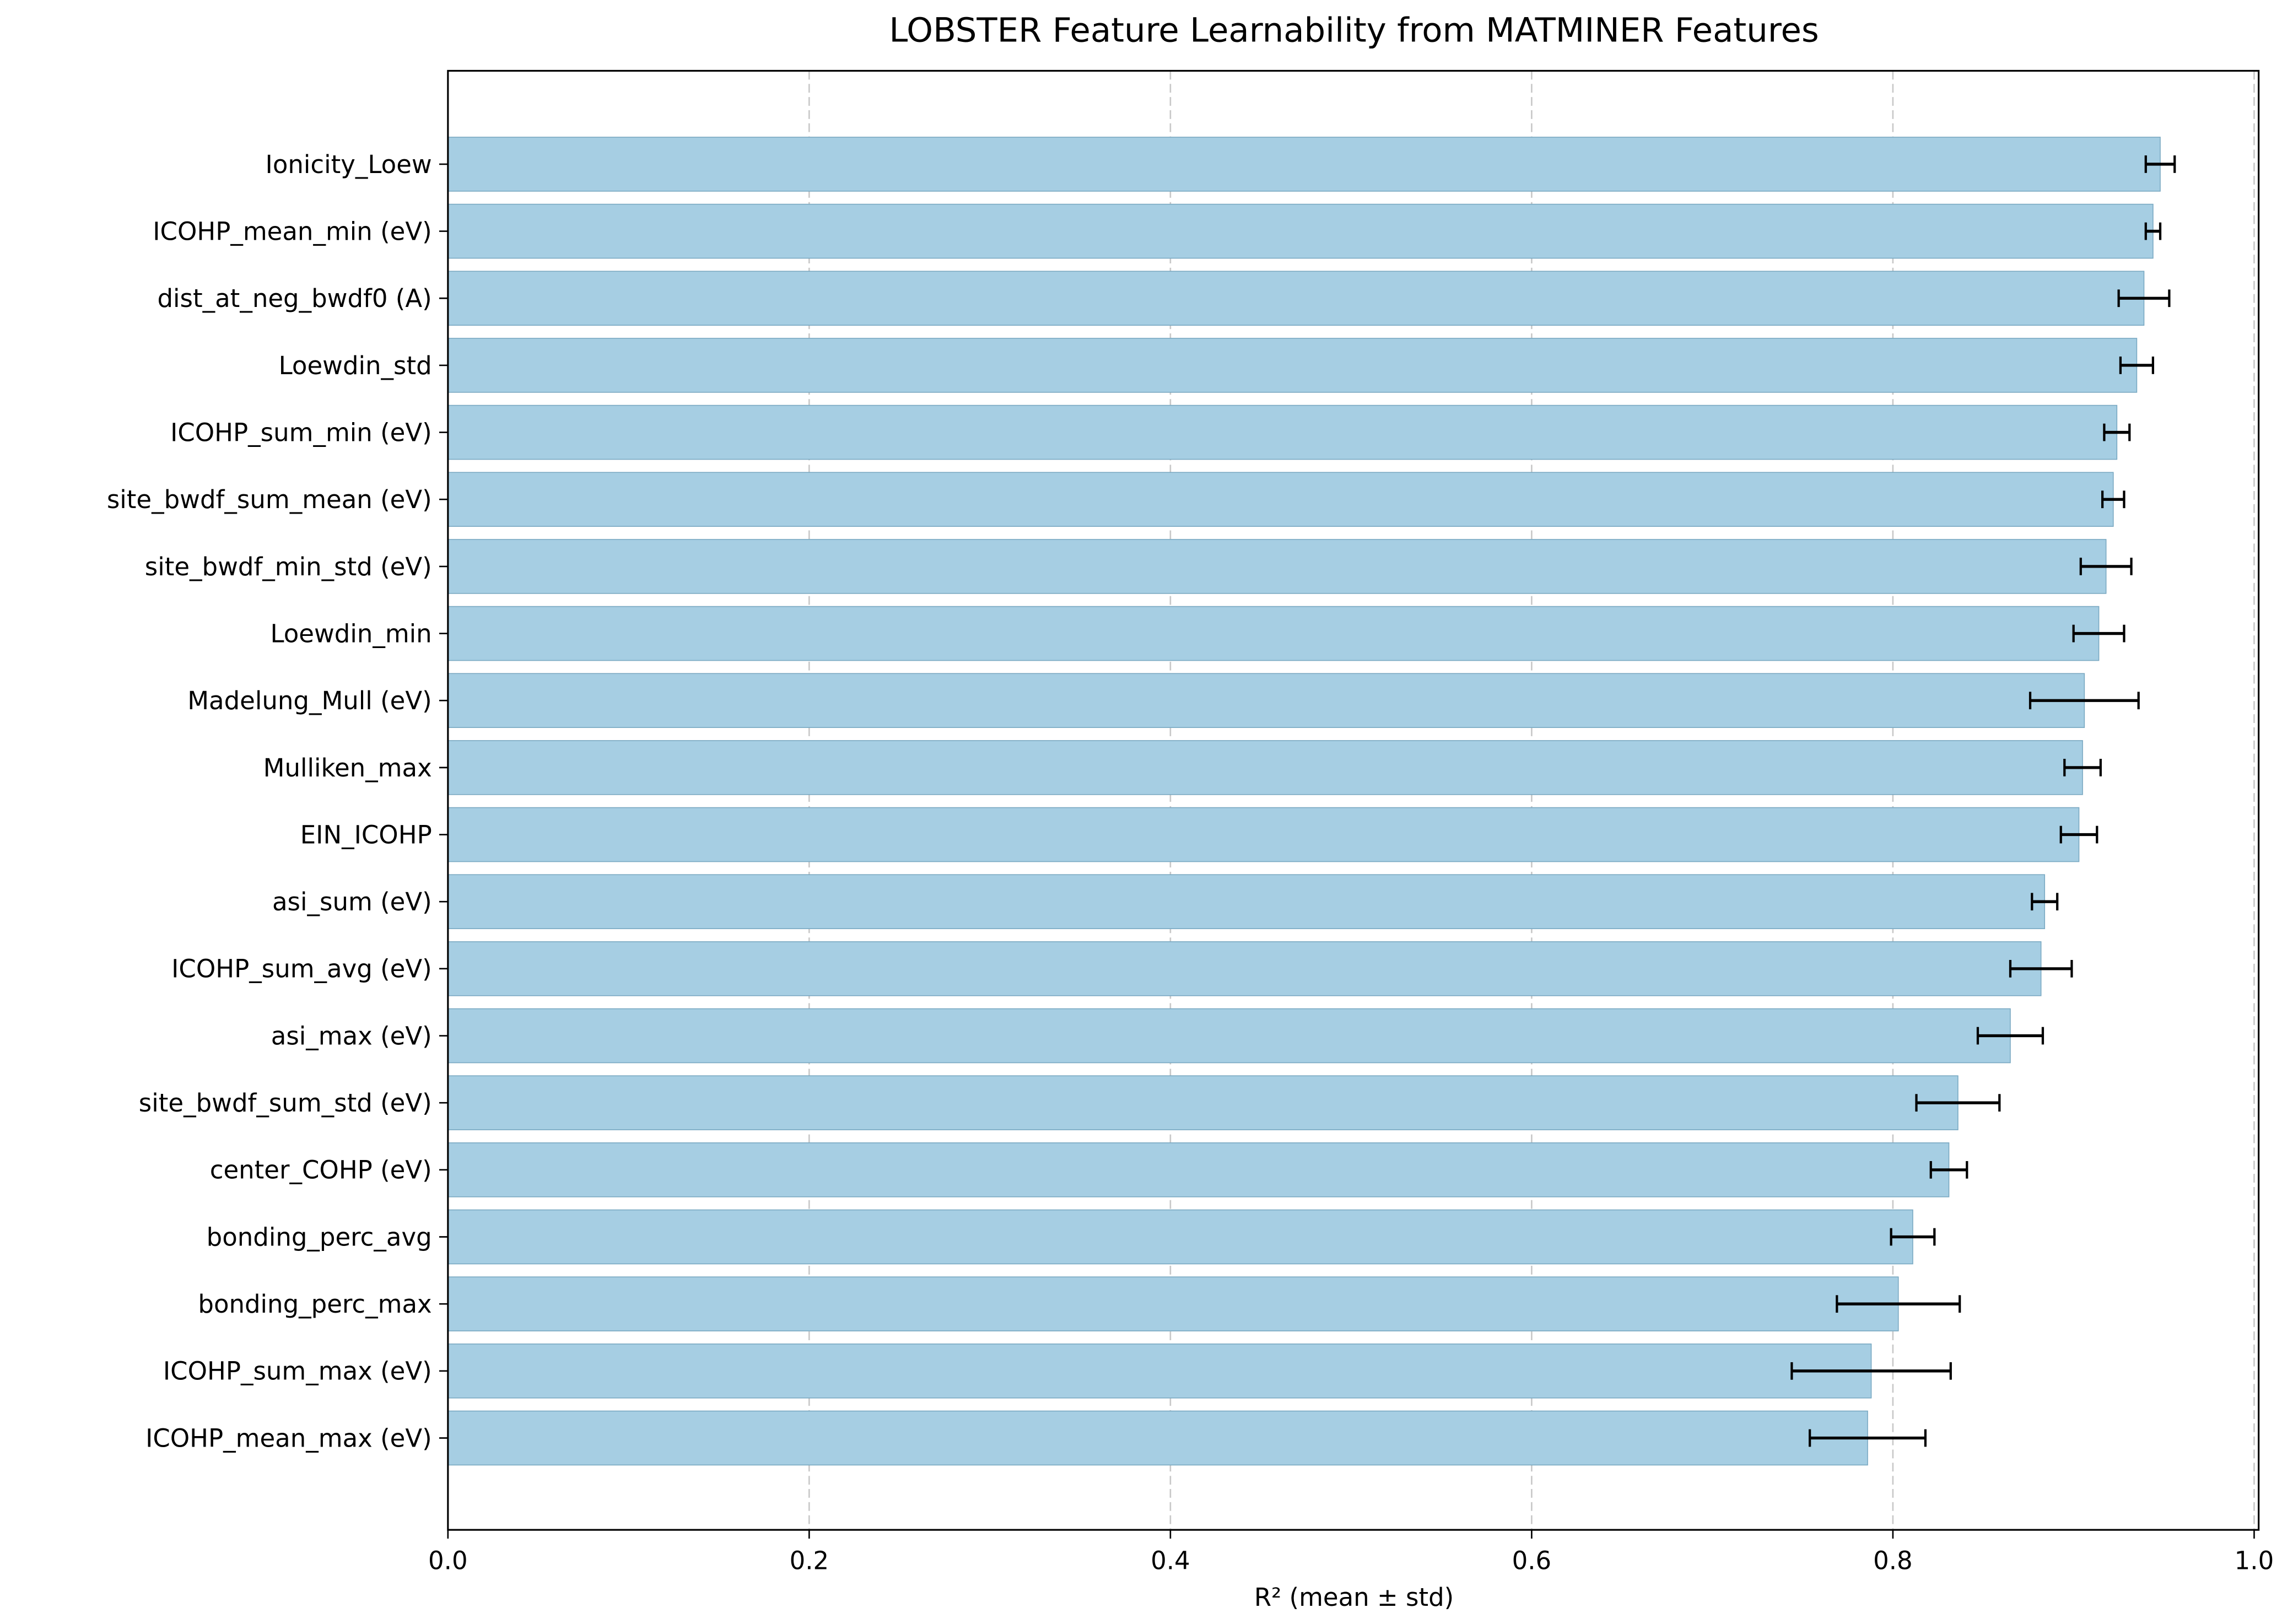  What do you see at coordinates (352, 1035) in the screenshot?
I see `y-tick-label: asi_max (eV)` at bounding box center [352, 1035].